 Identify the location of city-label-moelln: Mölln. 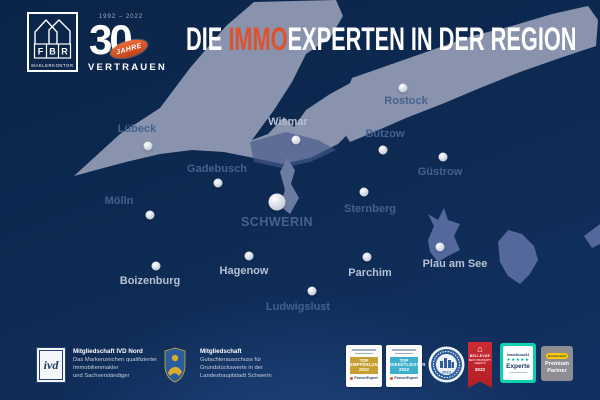
(119, 201).